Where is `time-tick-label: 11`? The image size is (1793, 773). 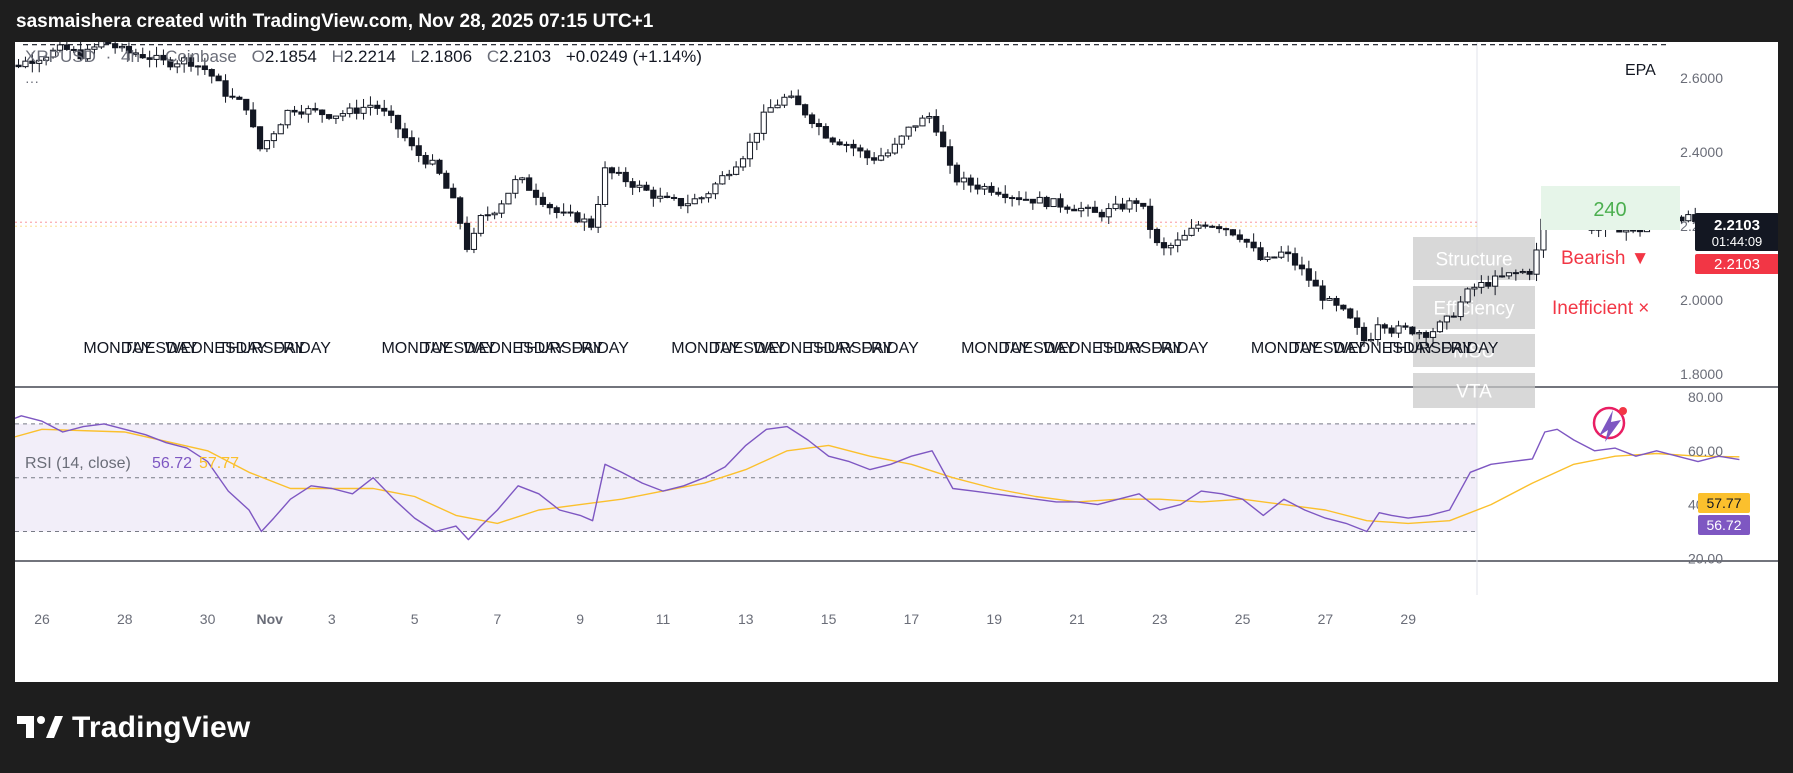
time-tick-label: 11 is located at coordinates (663, 619).